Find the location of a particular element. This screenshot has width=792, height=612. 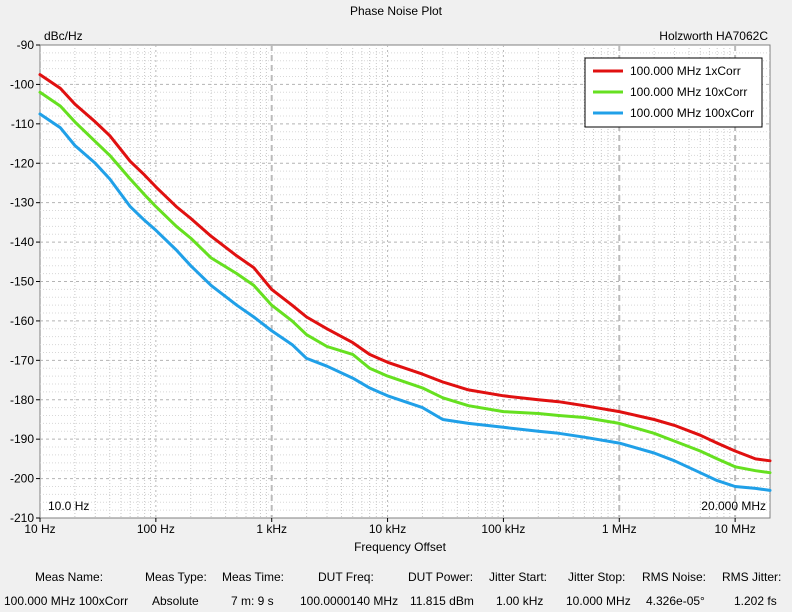

dut-power-header: DUT Power: is located at coordinates (441, 577).